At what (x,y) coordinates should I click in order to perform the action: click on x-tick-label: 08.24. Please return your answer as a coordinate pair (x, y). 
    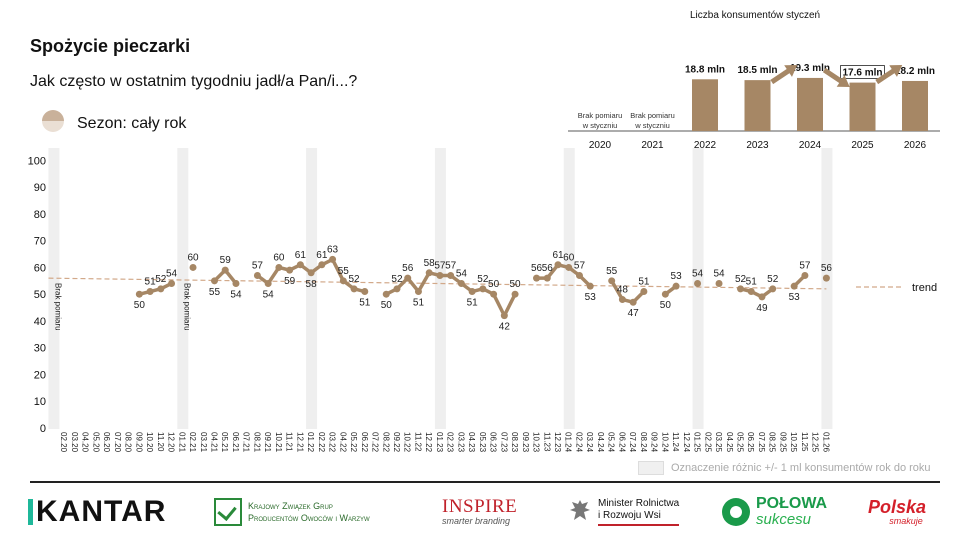
    Looking at the image, I should click on (643, 442).